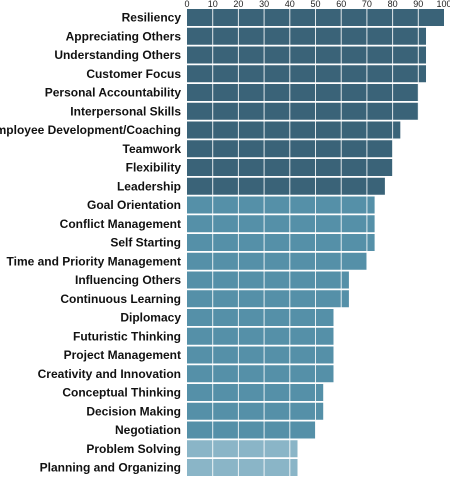 The height and width of the screenshot is (497, 450). I want to click on bar-self-starting, so click(281, 242).